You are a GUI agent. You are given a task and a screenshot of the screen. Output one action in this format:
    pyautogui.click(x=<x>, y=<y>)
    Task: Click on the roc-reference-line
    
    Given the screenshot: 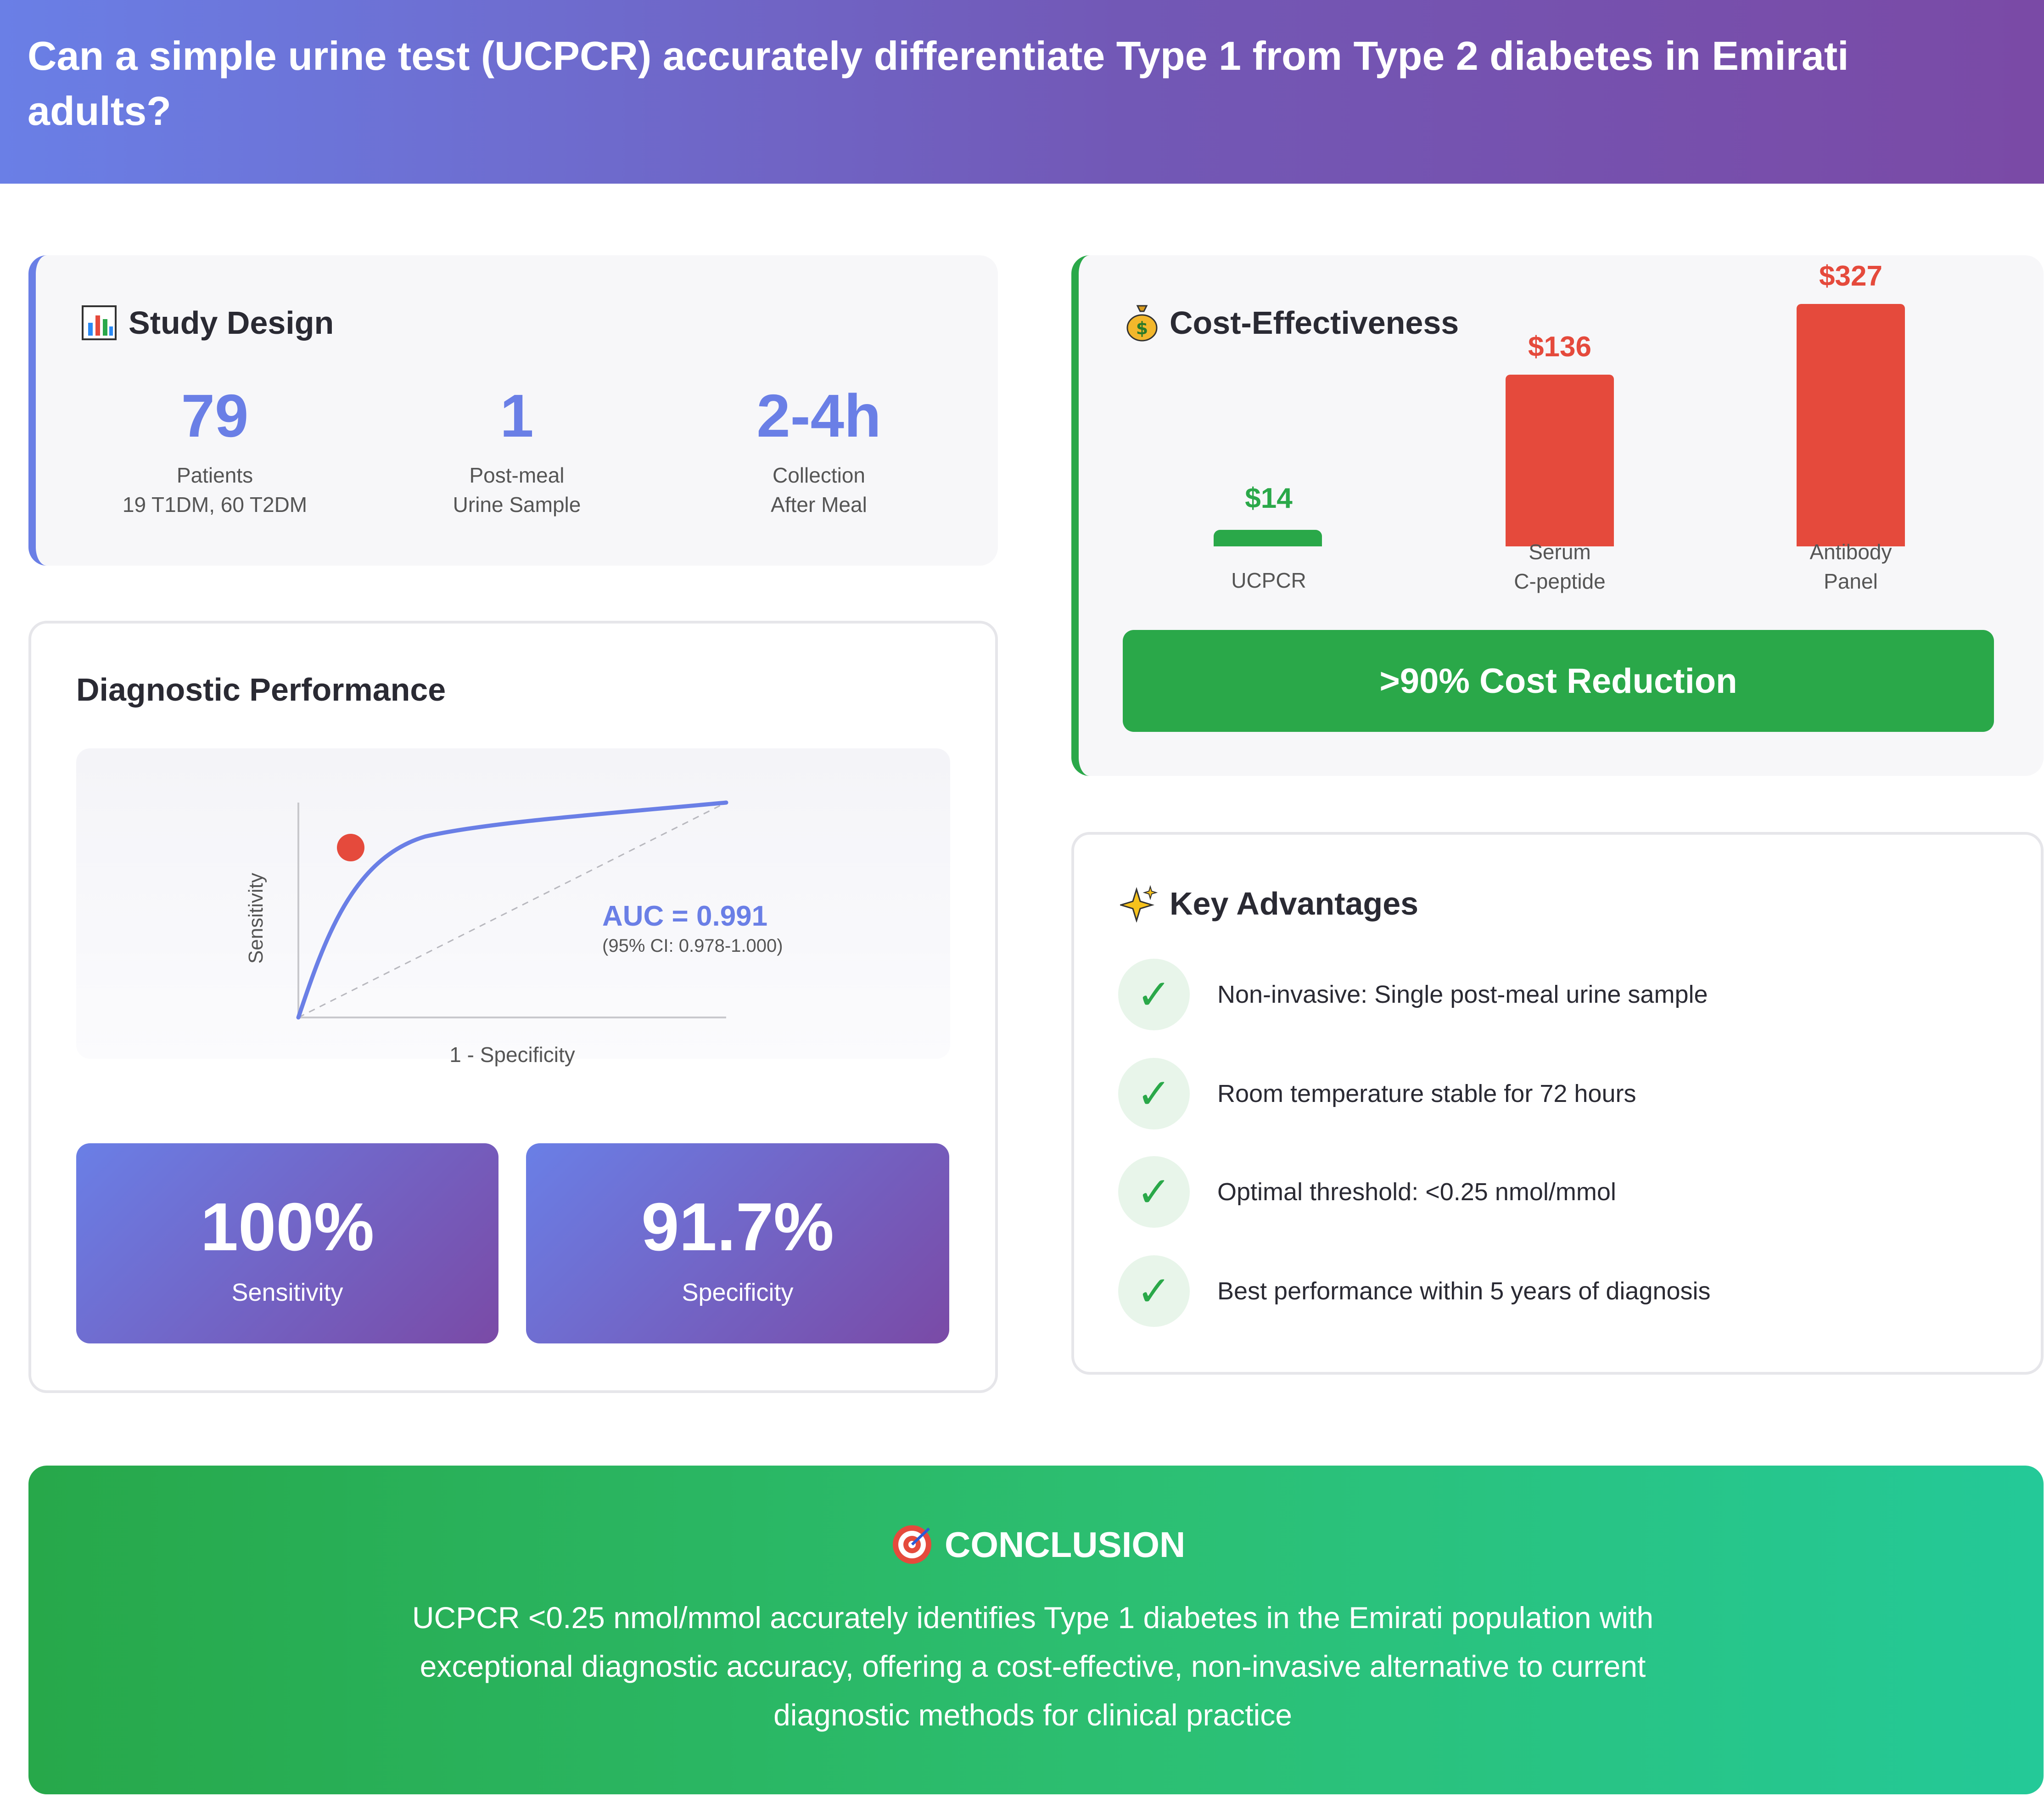 What is the action you would take?
    pyautogui.click(x=512, y=910)
    